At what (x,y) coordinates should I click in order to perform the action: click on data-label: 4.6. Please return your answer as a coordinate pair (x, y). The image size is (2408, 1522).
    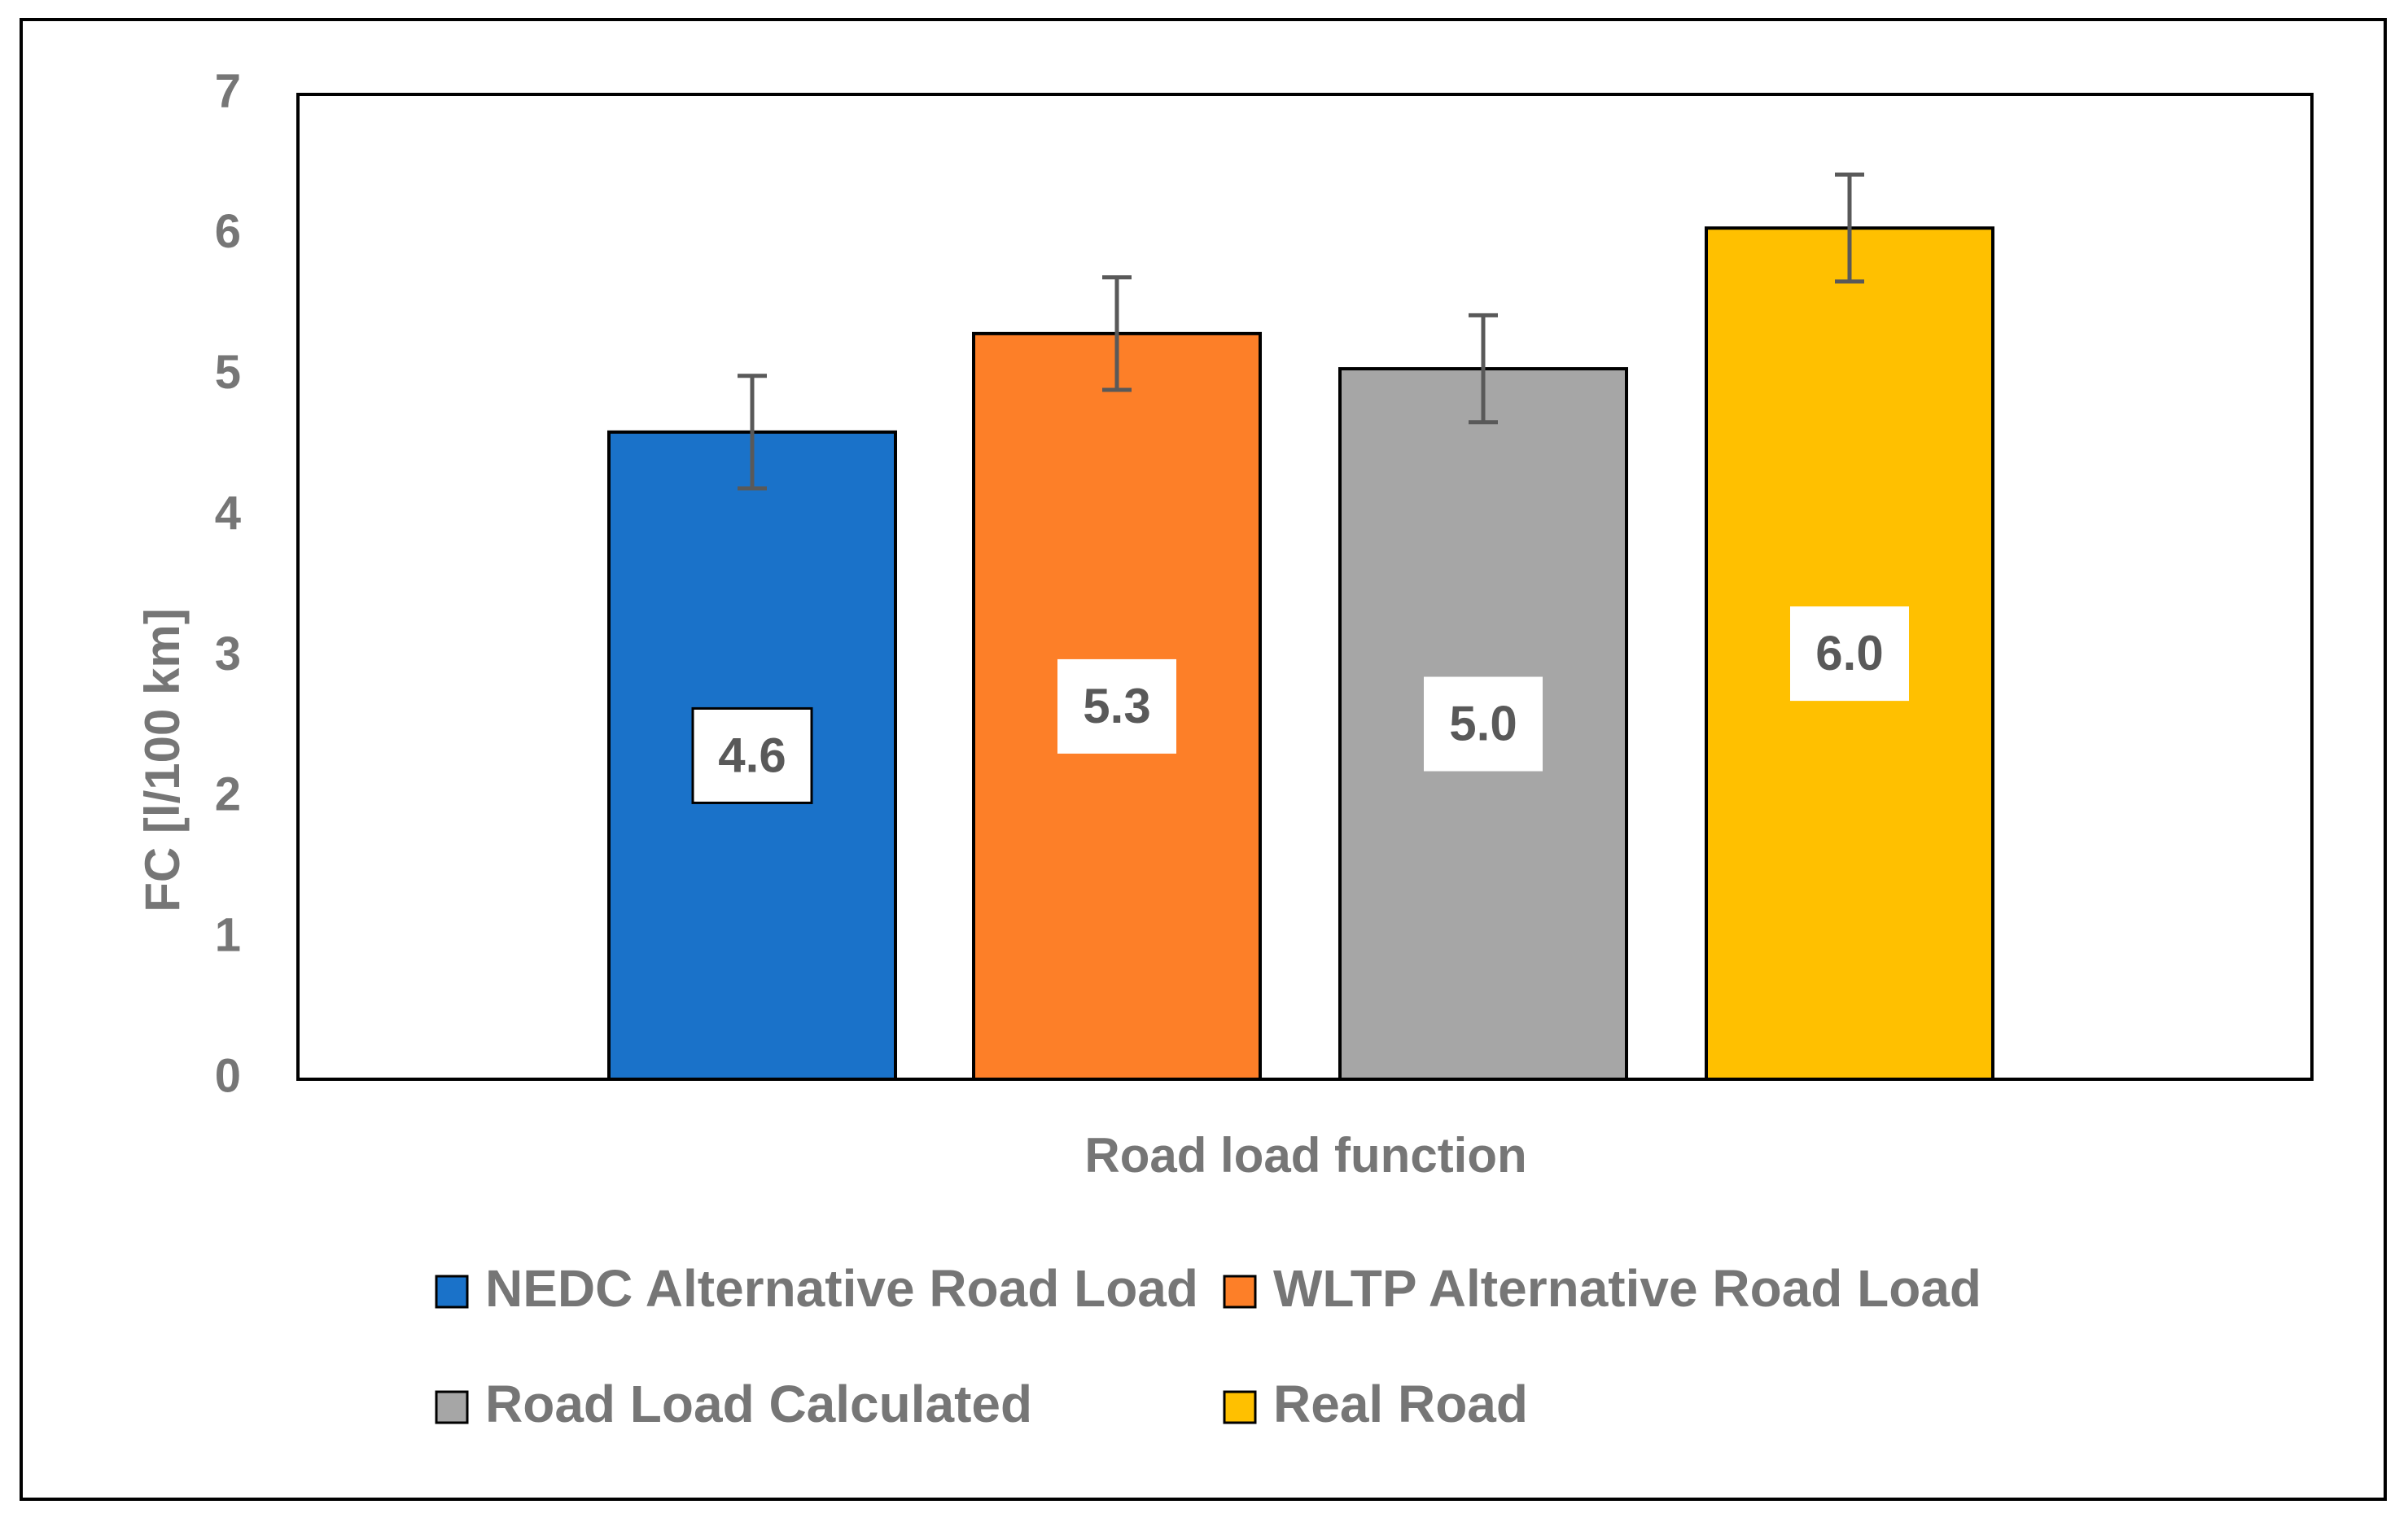
    Looking at the image, I should click on (752, 755).